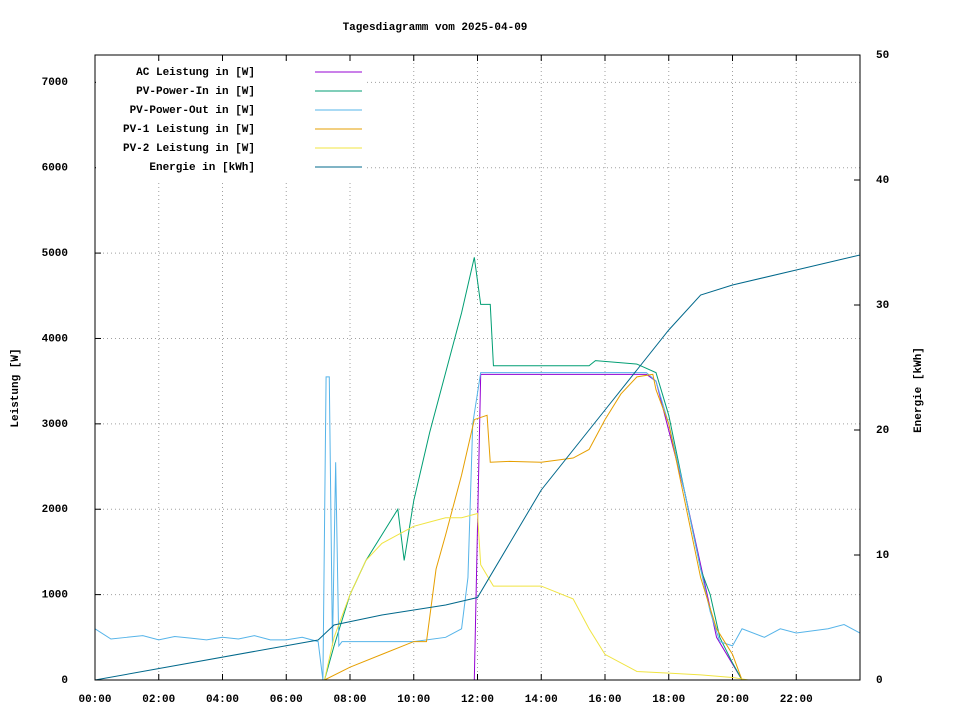 The image size is (960, 720). What do you see at coordinates (55, 510) in the screenshot?
I see `y-tick-label: 2000` at bounding box center [55, 510].